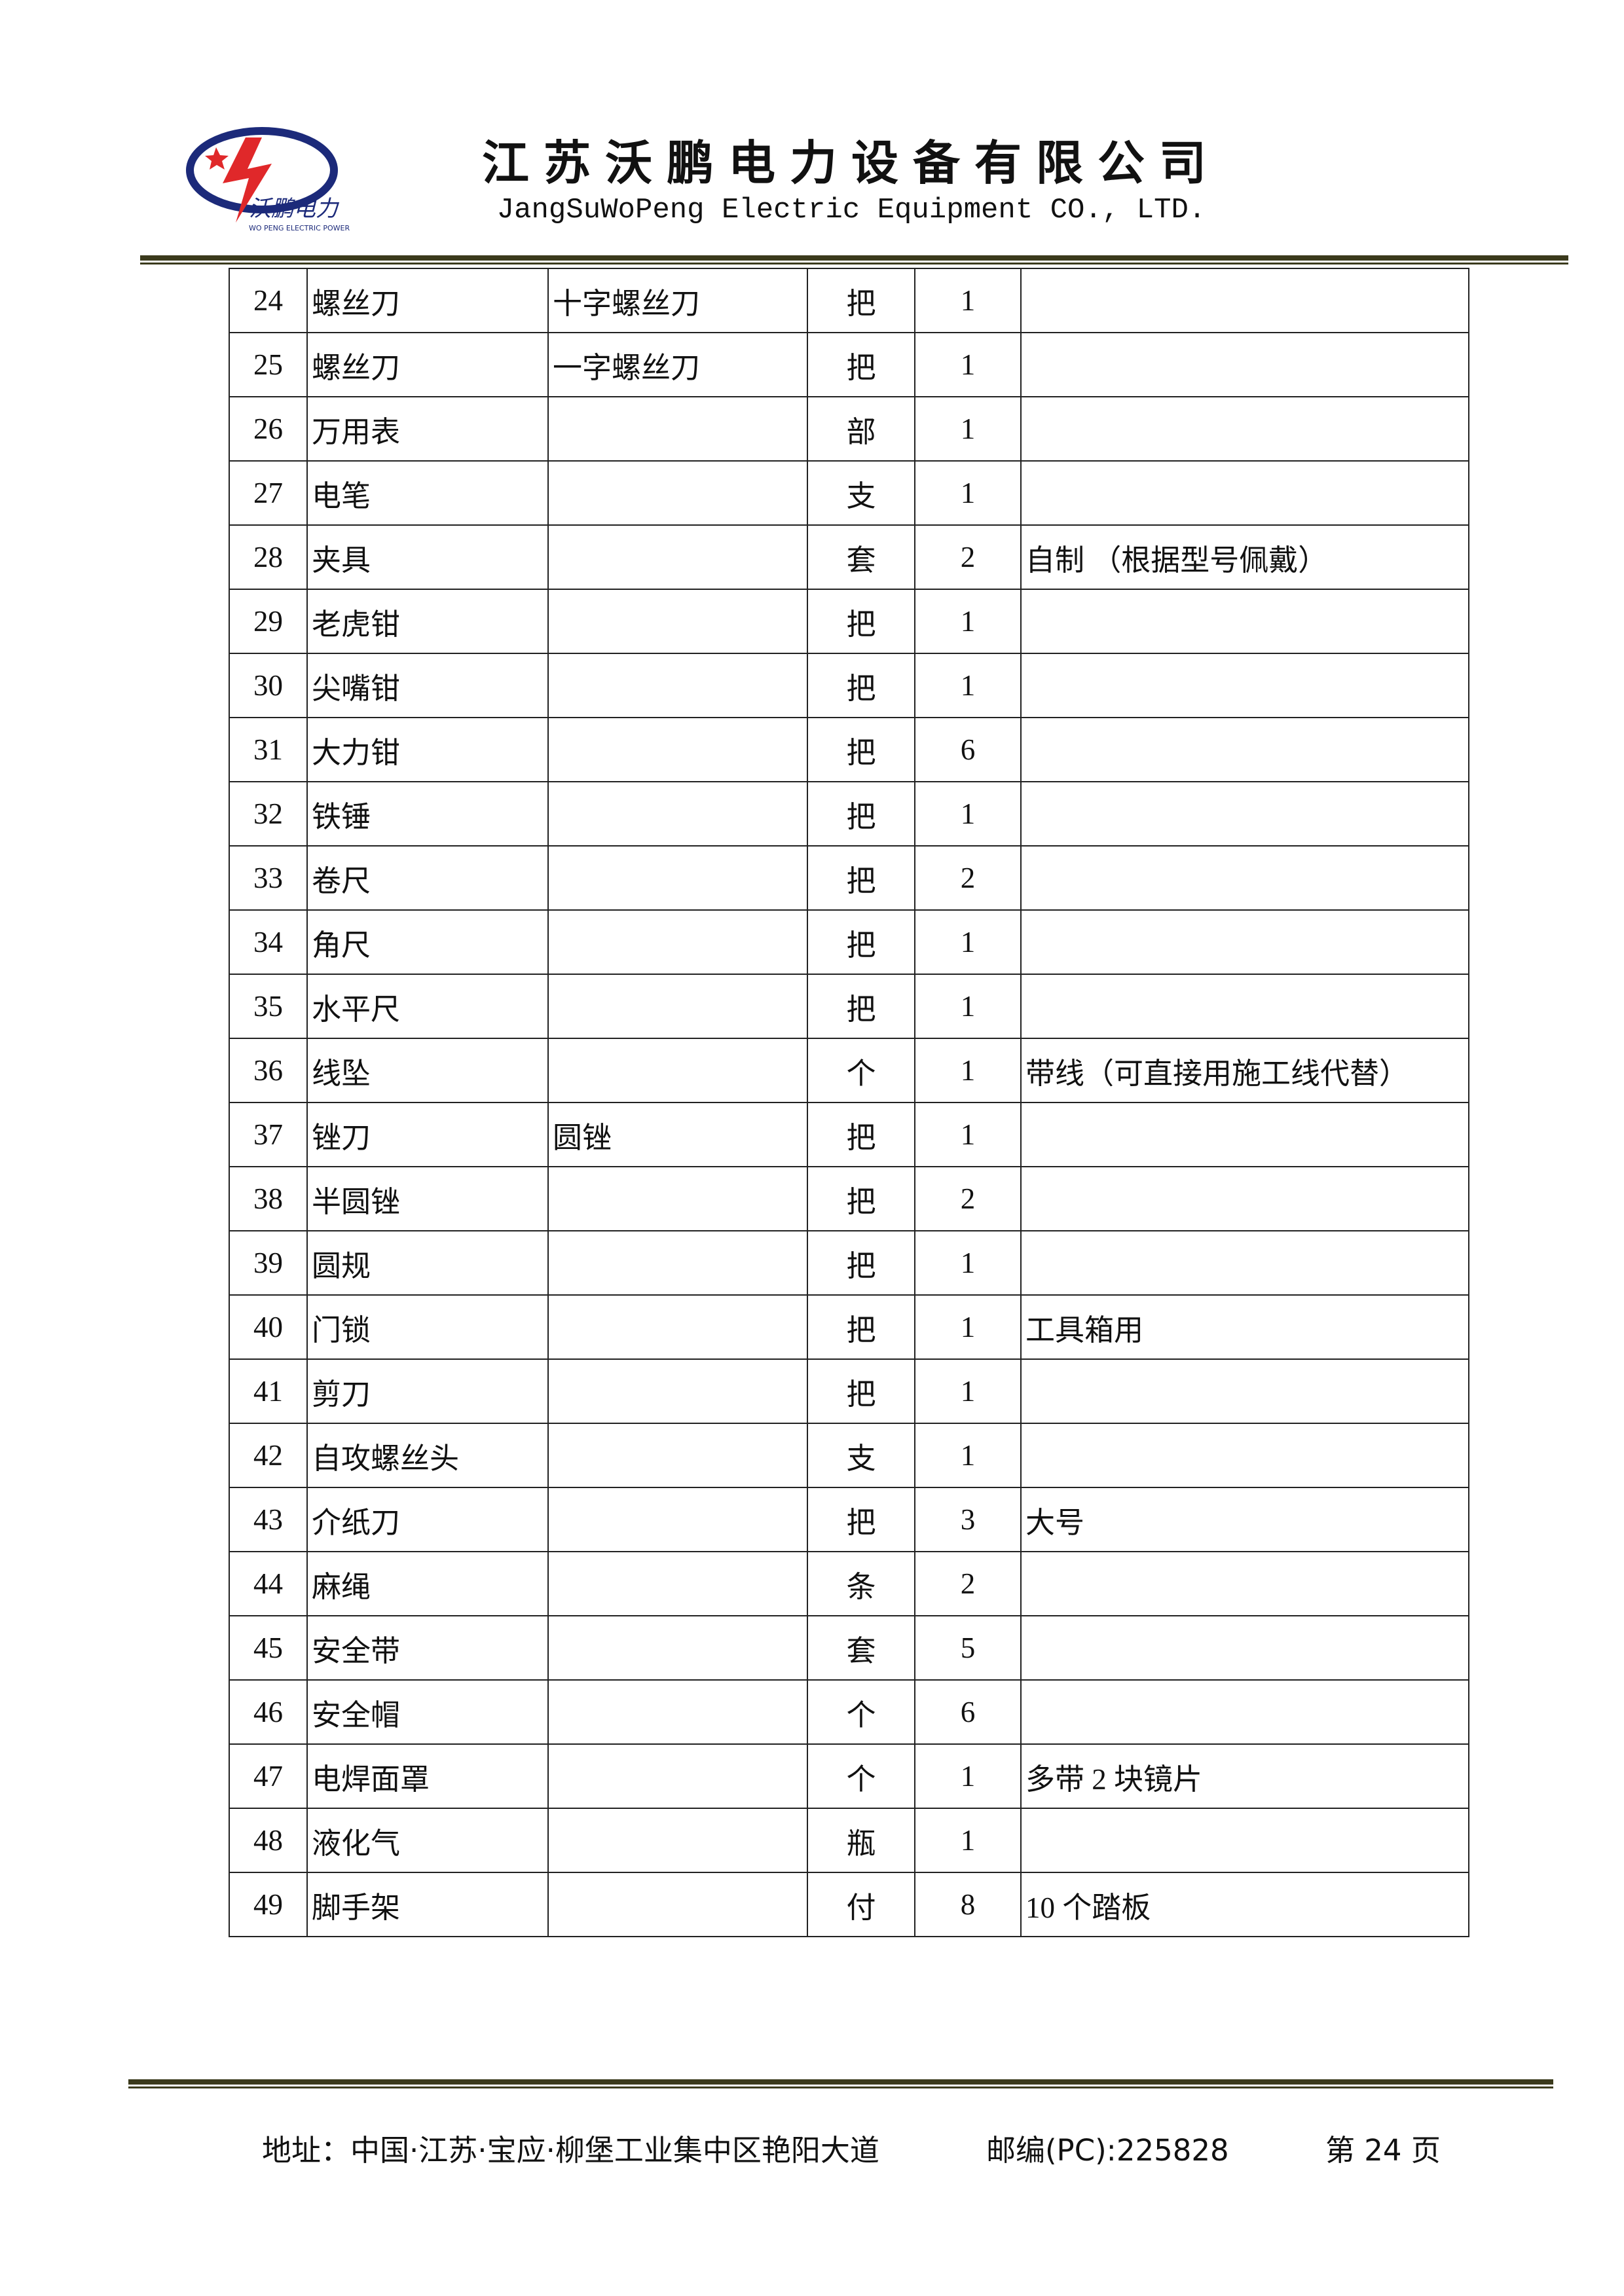 Image resolution: width=1624 pixels, height=2296 pixels. What do you see at coordinates (677, 1134) in the screenshot?
I see `item-spec: 圆锉` at bounding box center [677, 1134].